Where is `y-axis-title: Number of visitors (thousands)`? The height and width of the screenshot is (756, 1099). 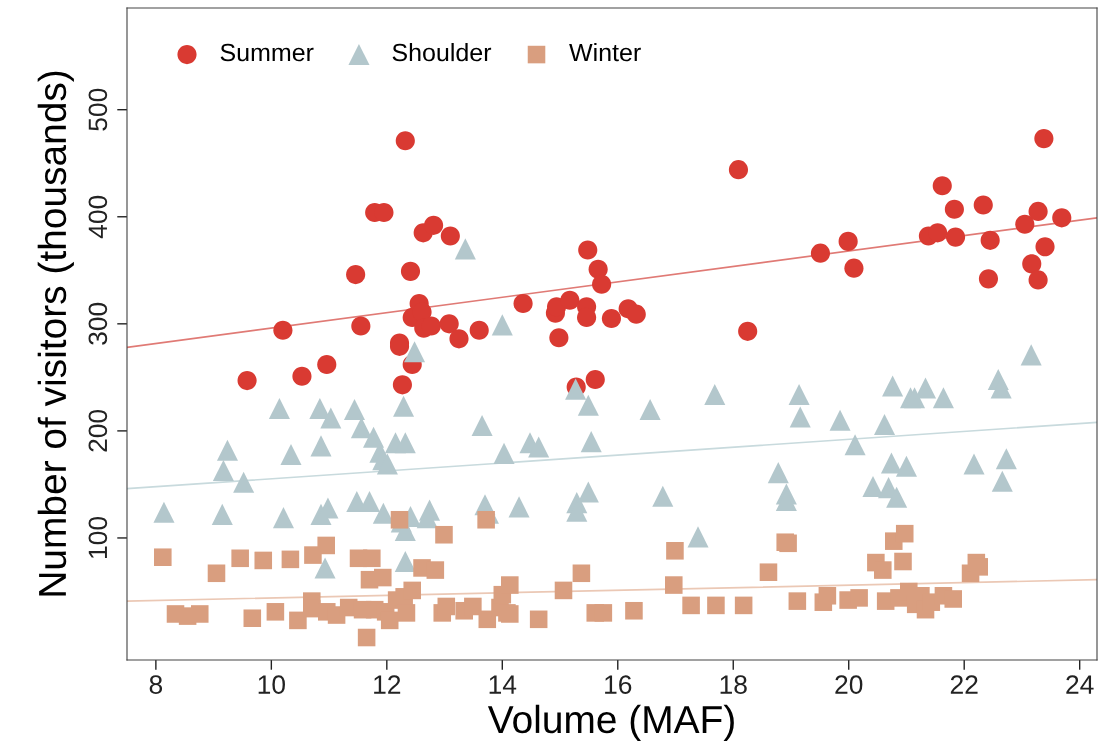
y-axis-title: Number of visitors (thousands) is located at coordinates (55, 333).